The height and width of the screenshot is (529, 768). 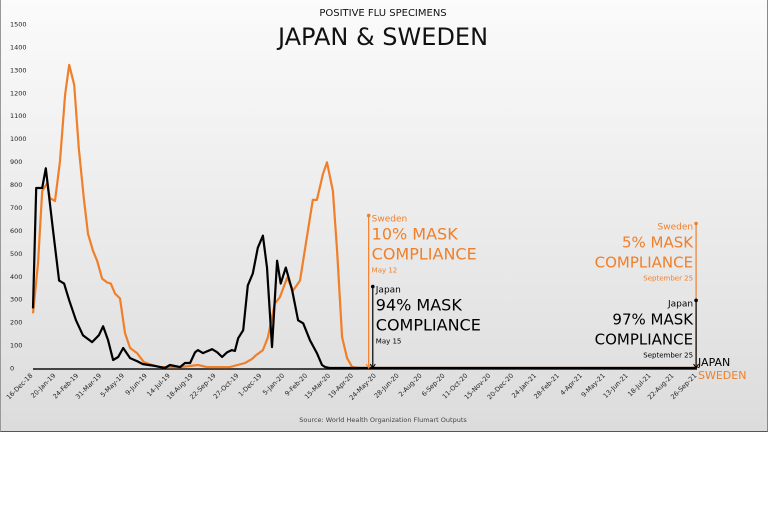 What do you see at coordinates (722, 375) in the screenshot?
I see `end-label-sweden: SWEDEN` at bounding box center [722, 375].